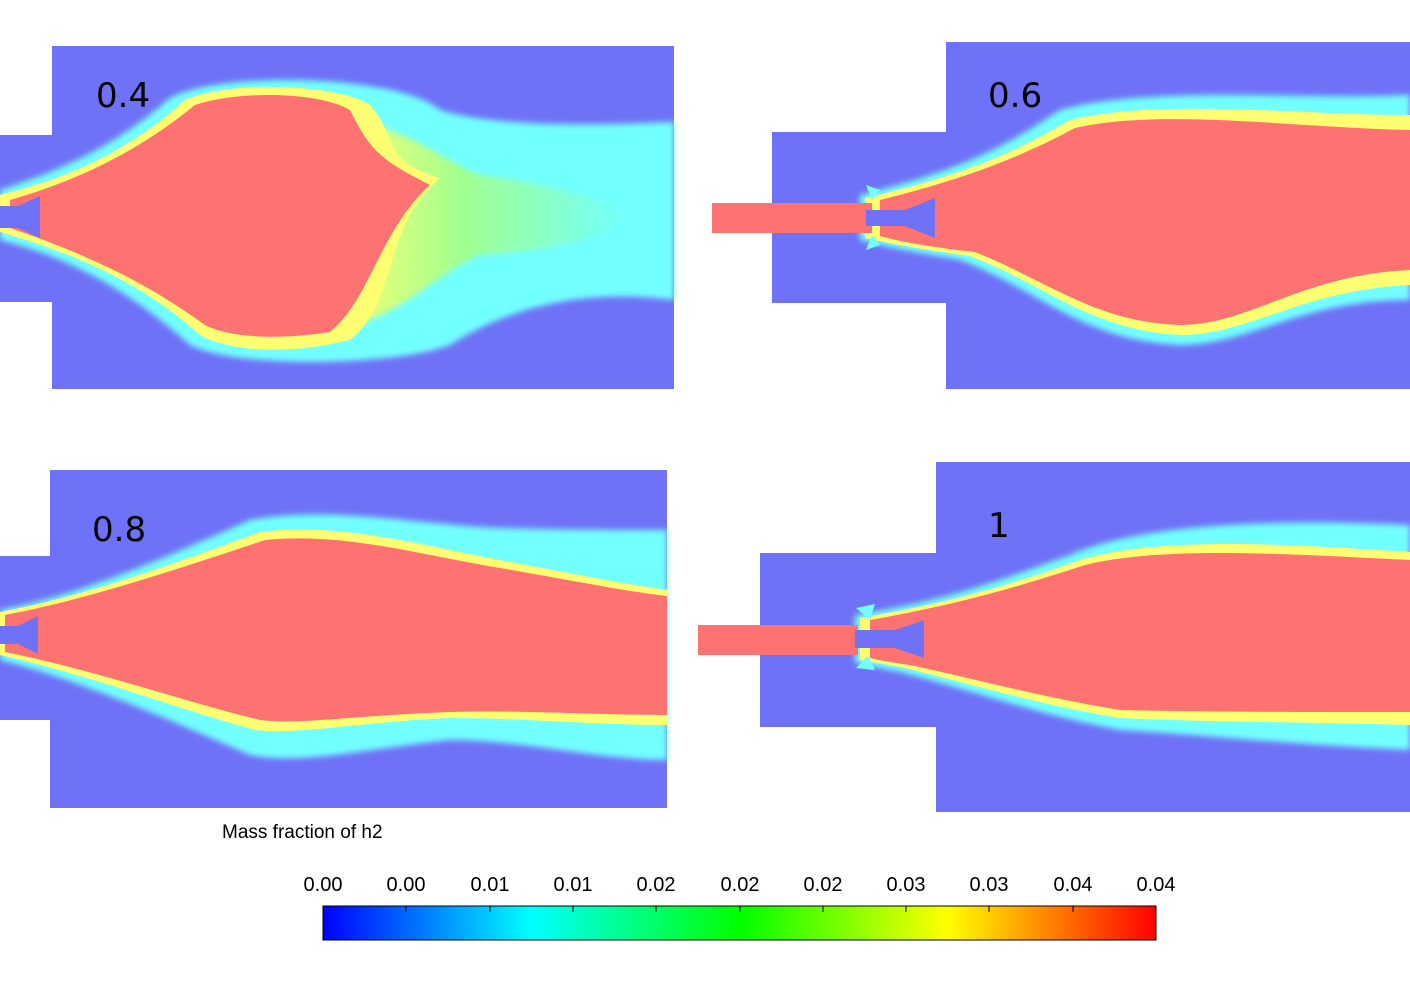 The image size is (1410, 1000). What do you see at coordinates (1015, 96) in the screenshot?
I see `panel-label-0-6: 0.6` at bounding box center [1015, 96].